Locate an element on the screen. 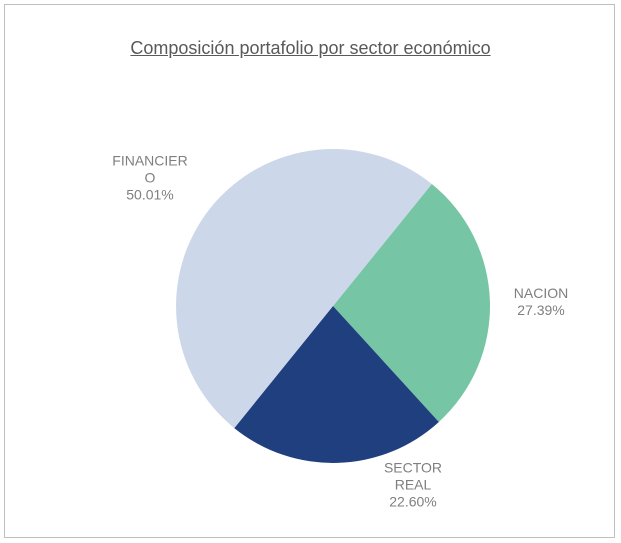  slice-label: FINANCIERO 50.01% is located at coordinates (150, 178).